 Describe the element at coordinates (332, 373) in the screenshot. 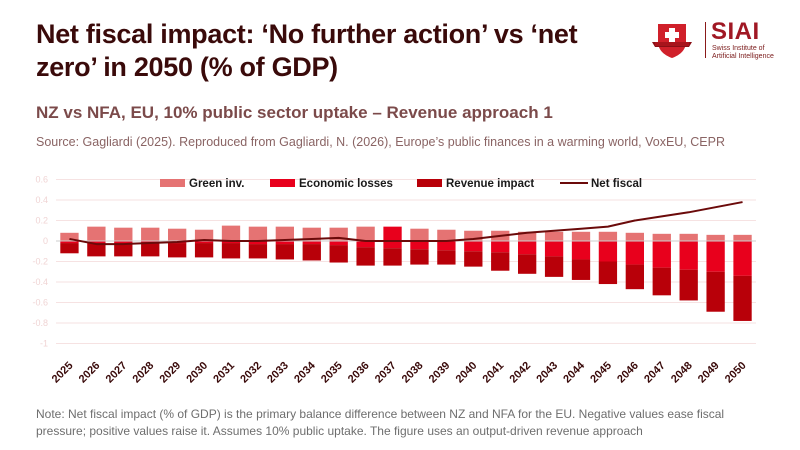

I see `x-tick-label: 2035` at that location.